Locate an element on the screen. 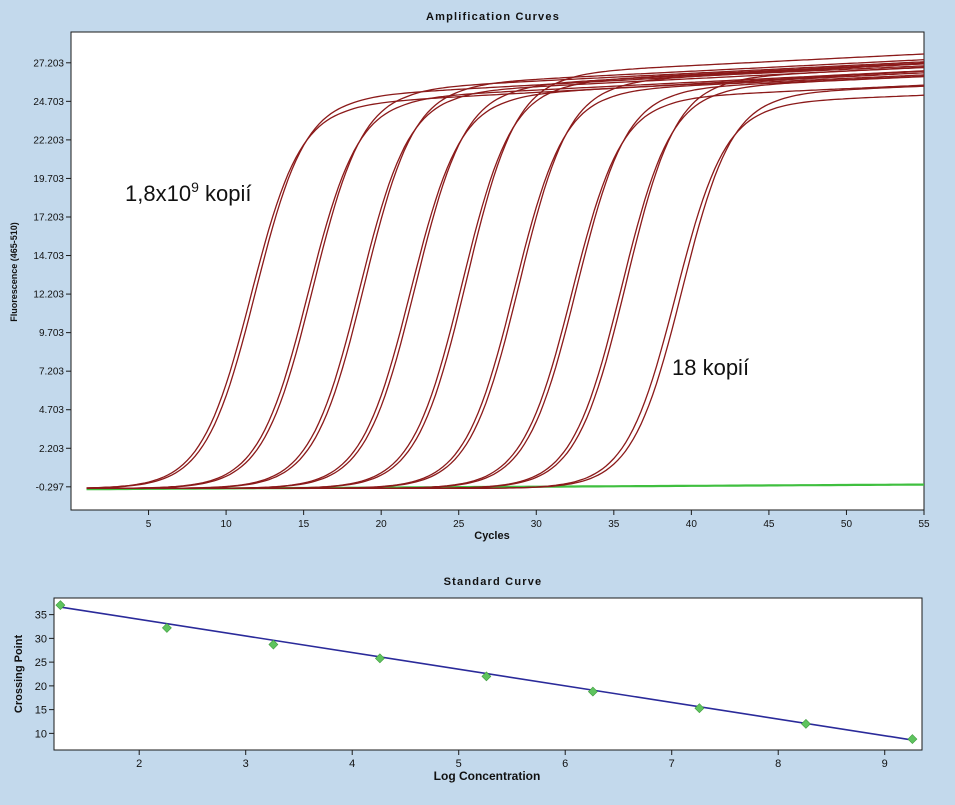  amplification-y-tick-label: -0.297 is located at coordinates (50, 487).